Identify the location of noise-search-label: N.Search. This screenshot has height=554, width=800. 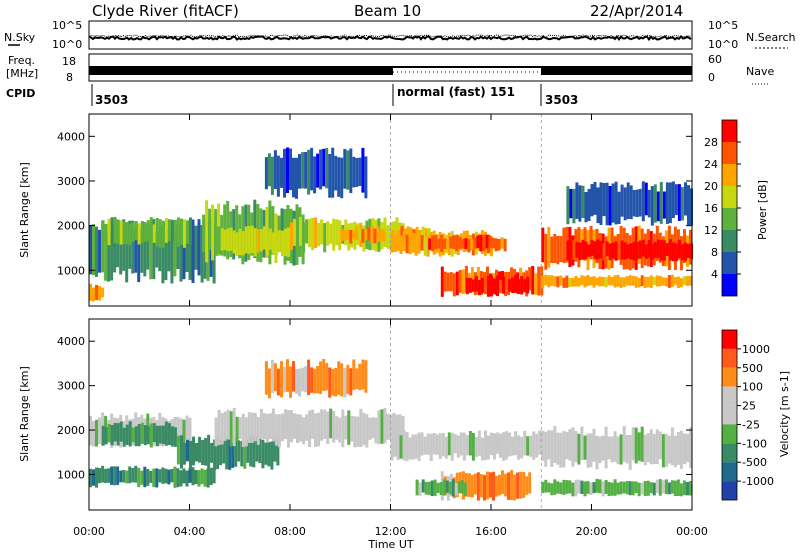
(771, 37).